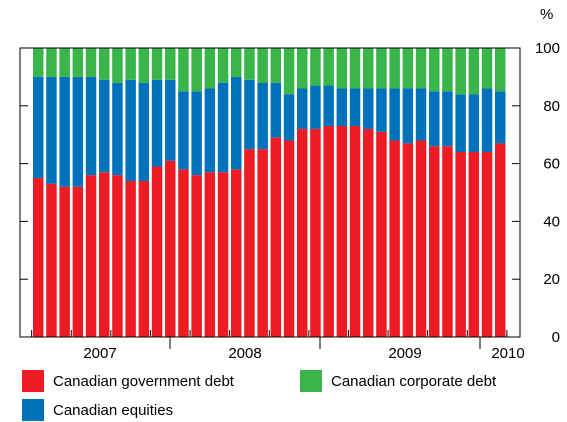 Image resolution: width=567 pixels, height=422 pixels. Describe the element at coordinates (551, 106) in the screenshot. I see `y-tick-label-80: 80` at that location.